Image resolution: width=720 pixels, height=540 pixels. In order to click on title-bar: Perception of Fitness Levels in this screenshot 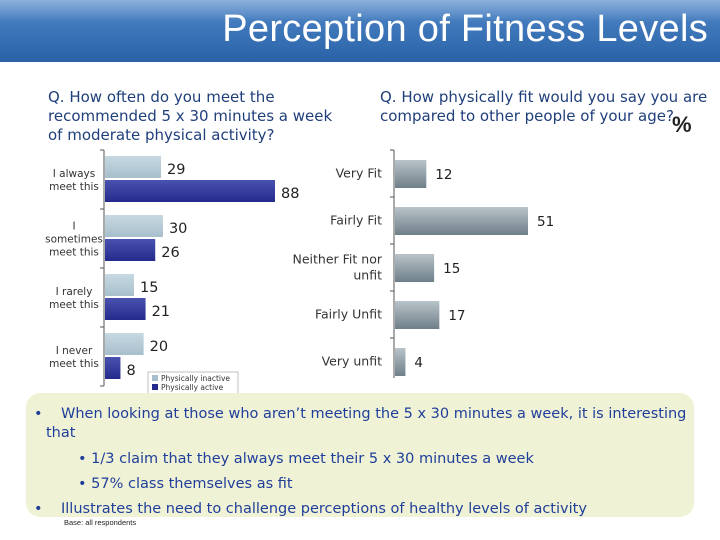, I will do `click(360, 31)`.